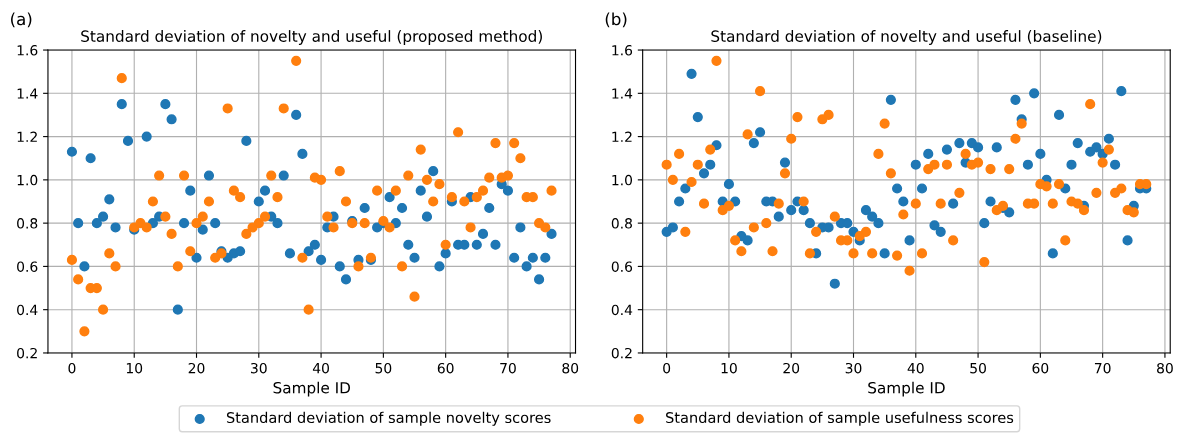 The width and height of the screenshot is (1199, 439). What do you see at coordinates (906, 37) in the screenshot?
I see `chart-title: Standard deviation of novelty and useful (baseline)` at bounding box center [906, 37].